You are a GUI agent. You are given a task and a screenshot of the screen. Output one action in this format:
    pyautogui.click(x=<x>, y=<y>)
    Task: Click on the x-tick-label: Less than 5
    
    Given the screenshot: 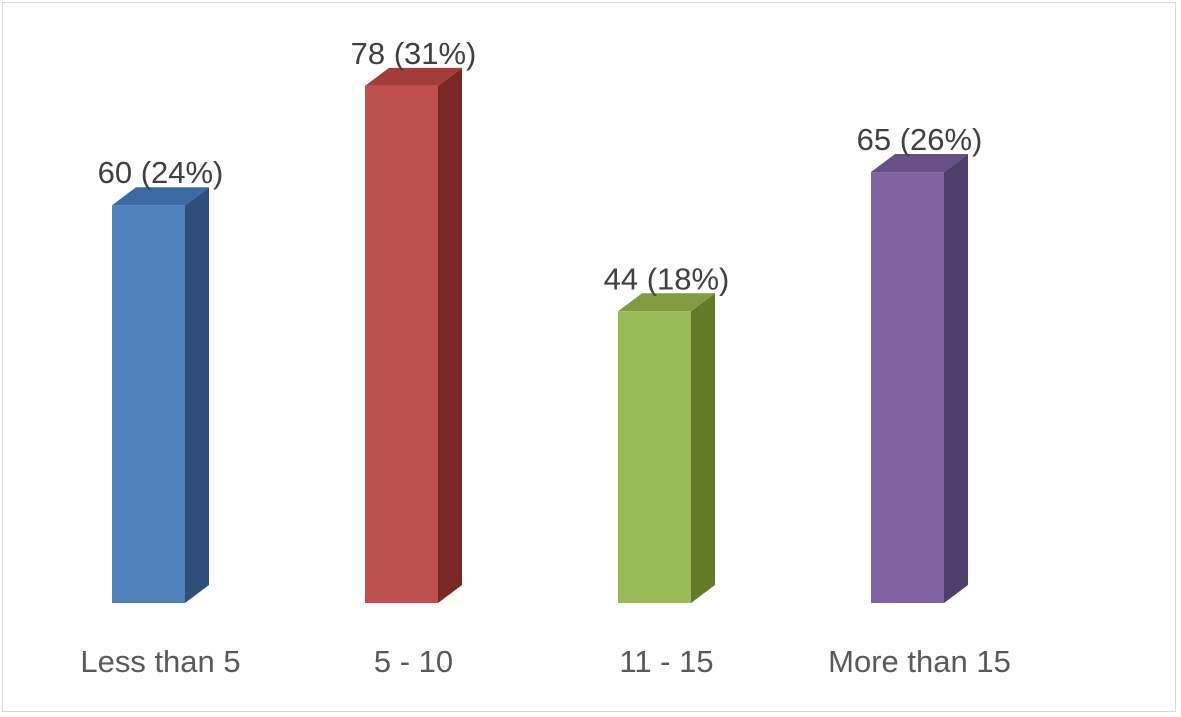 What is the action you would take?
    pyautogui.click(x=160, y=661)
    